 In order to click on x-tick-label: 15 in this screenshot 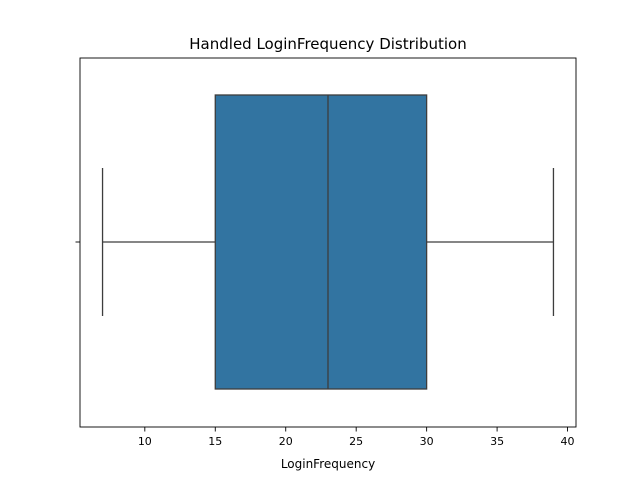, I will do `click(215, 441)`.